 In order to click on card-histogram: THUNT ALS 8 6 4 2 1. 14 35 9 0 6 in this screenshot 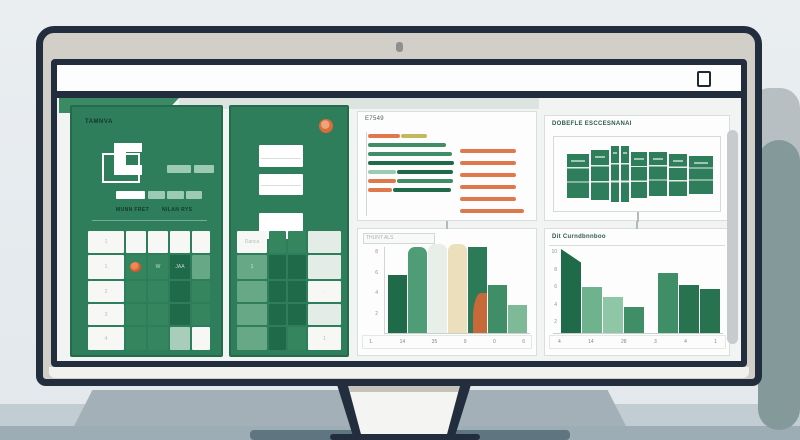, I will do `click(447, 292)`.